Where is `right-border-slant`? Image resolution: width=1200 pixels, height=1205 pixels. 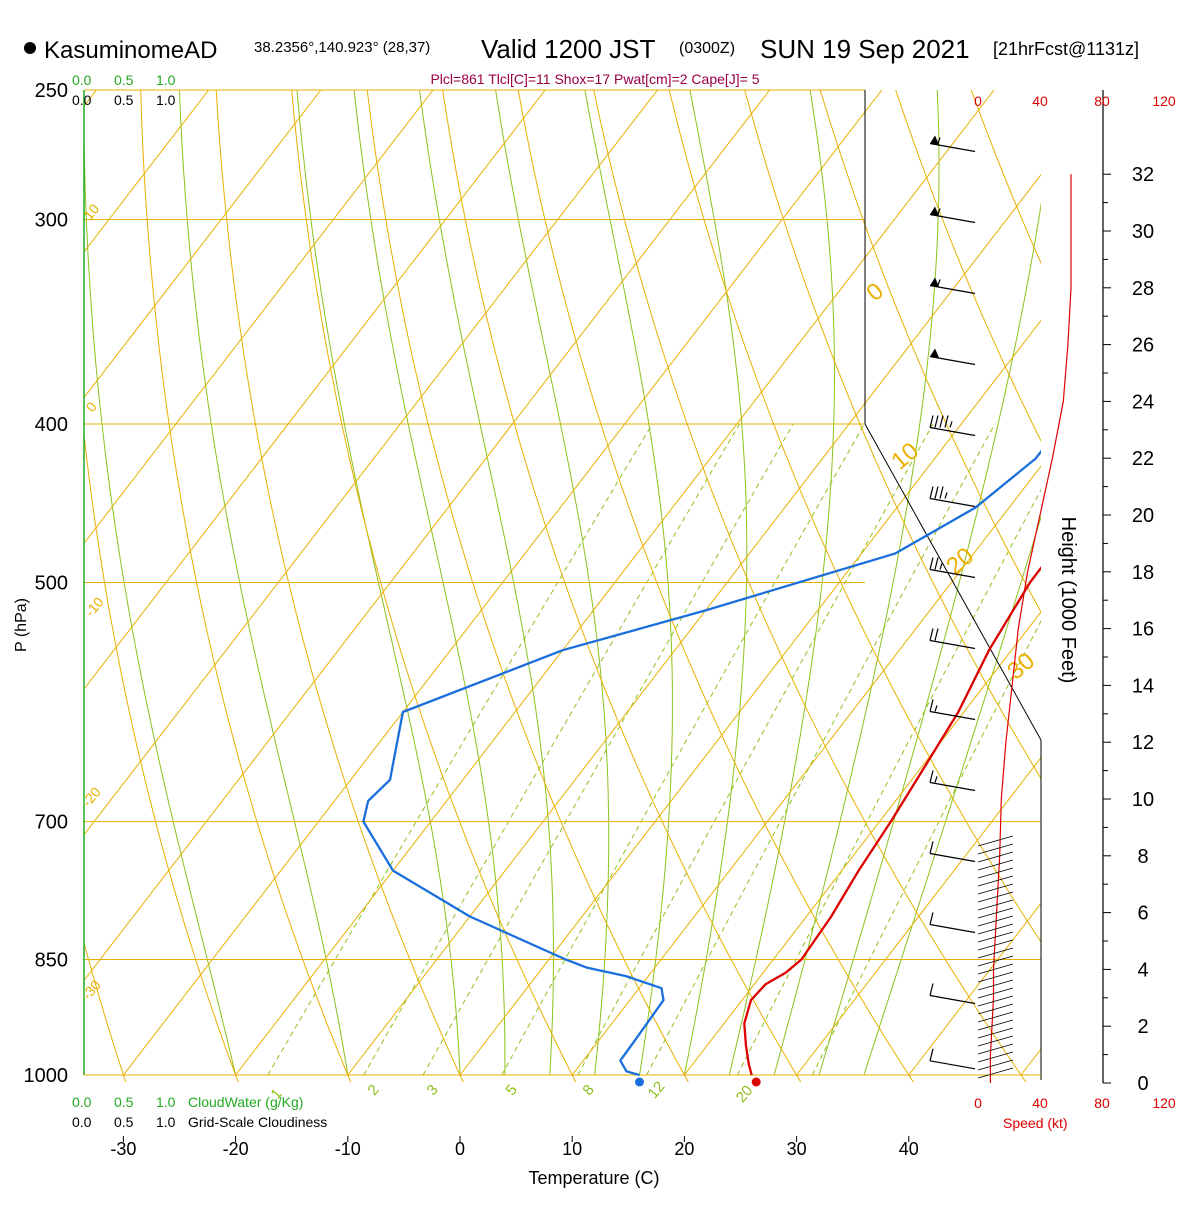
right-border-slant is located at coordinates (953, 752).